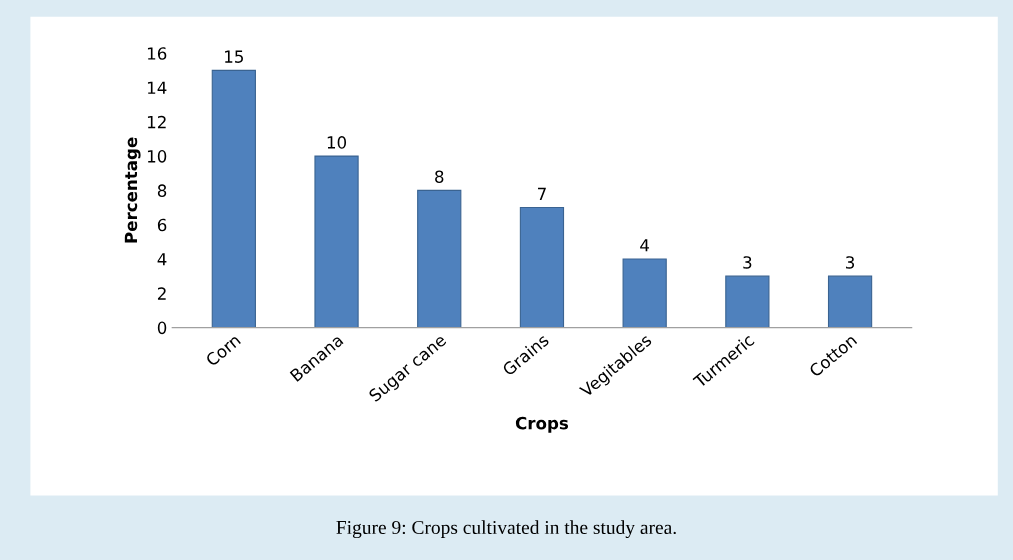 This screenshot has width=1013, height=560. What do you see at coordinates (162, 190) in the screenshot?
I see `y-tick-label: 8` at bounding box center [162, 190].